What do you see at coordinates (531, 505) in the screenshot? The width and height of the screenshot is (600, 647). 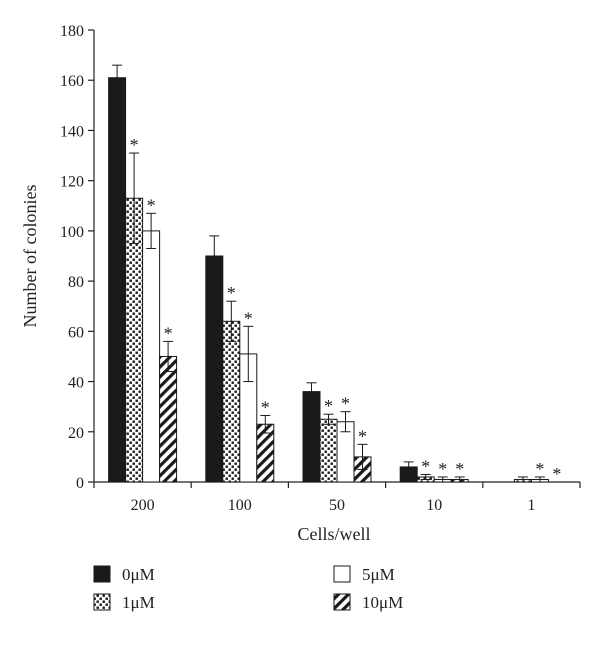 I see `x-tick-label: 1` at bounding box center [531, 505].